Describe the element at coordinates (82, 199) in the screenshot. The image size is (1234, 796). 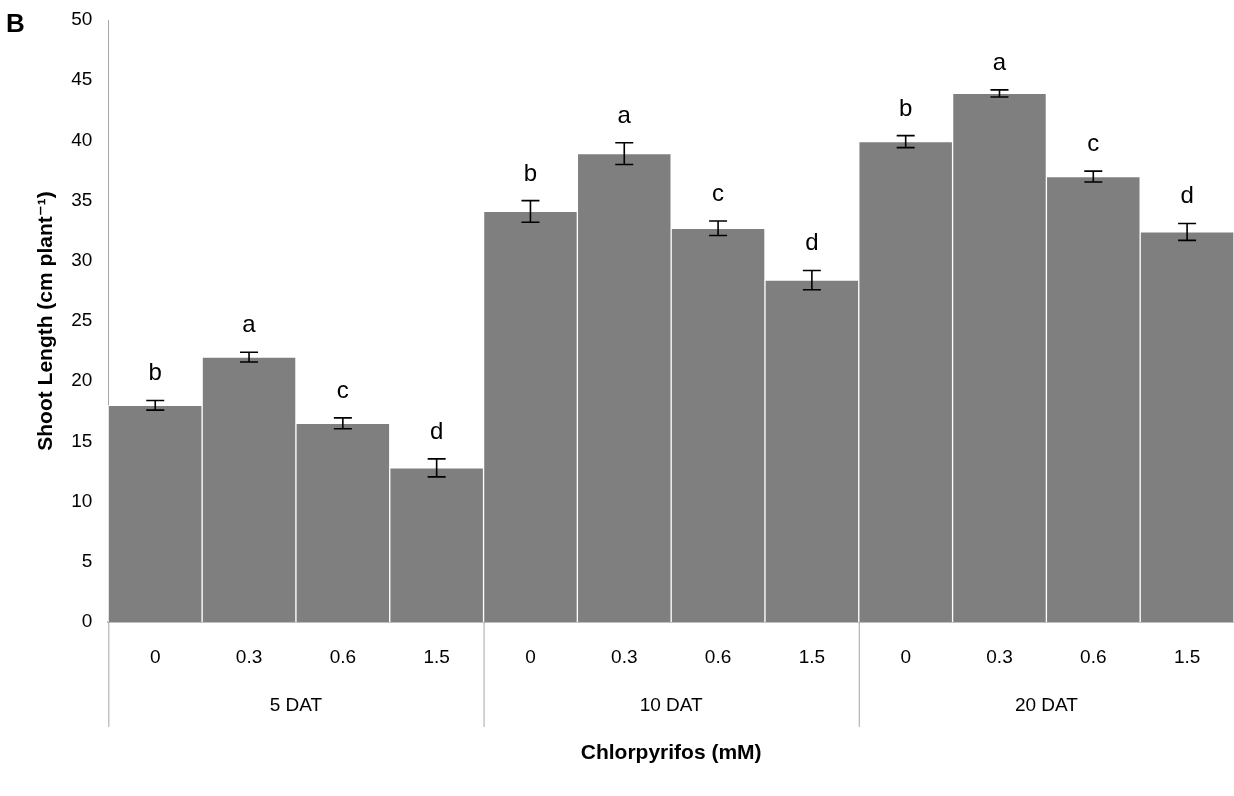
I see `y-tick-label: 35` at that location.